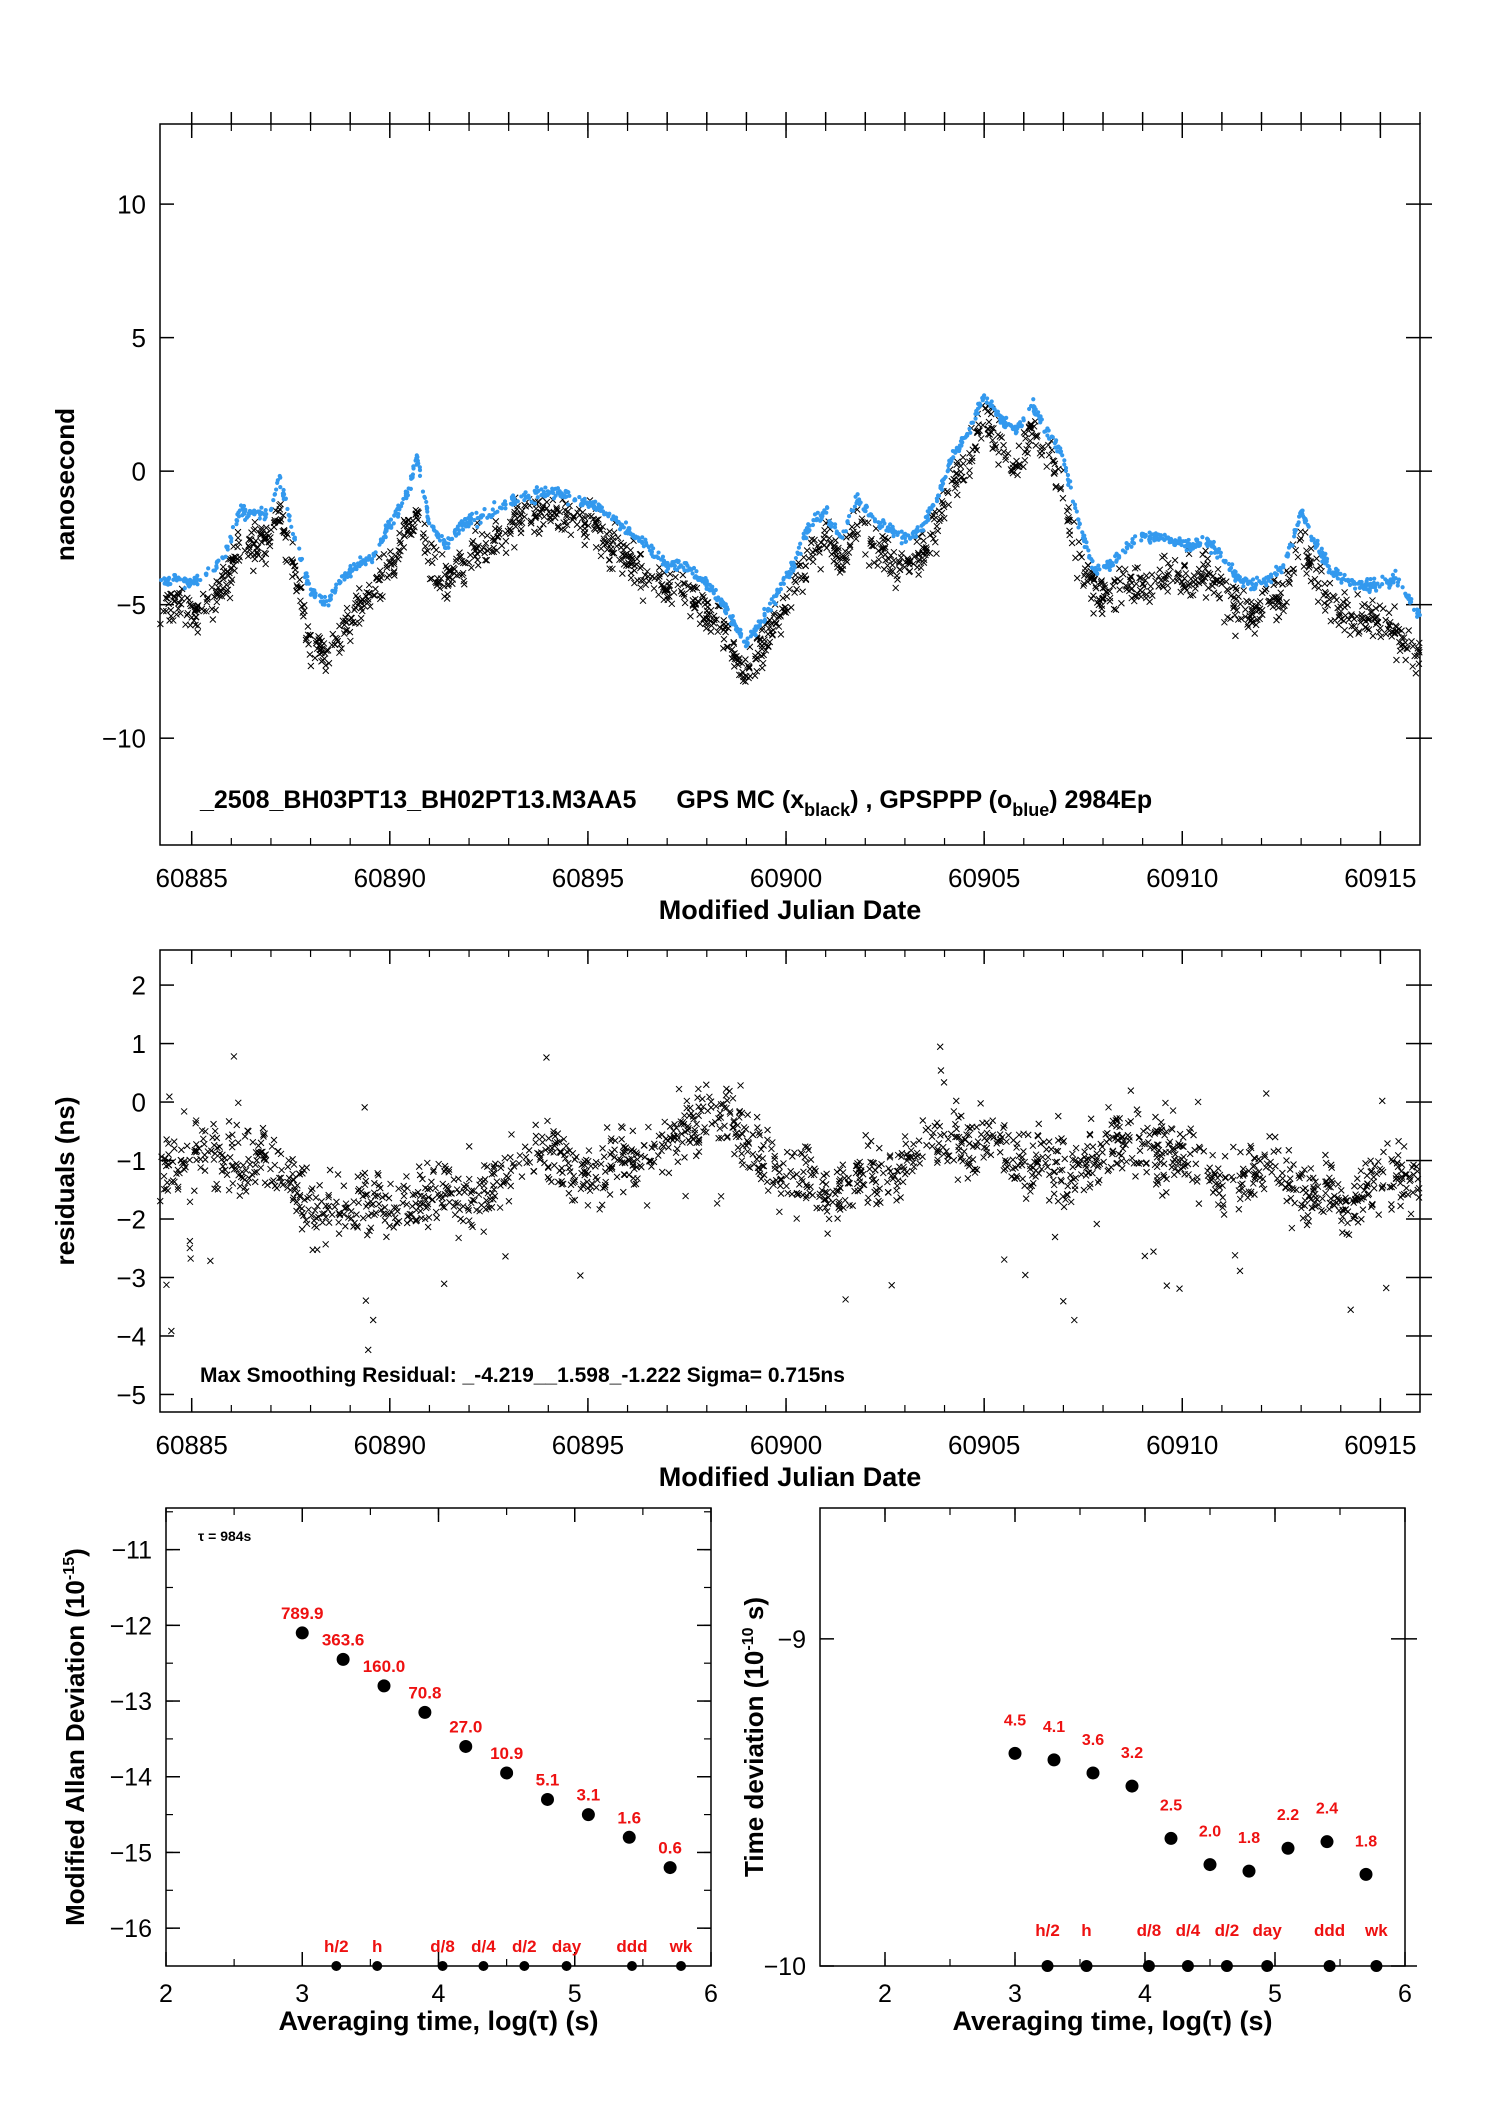  Describe the element at coordinates (790, 910) in the screenshot. I see `x-axis-label: Modified Julian Date` at that location.